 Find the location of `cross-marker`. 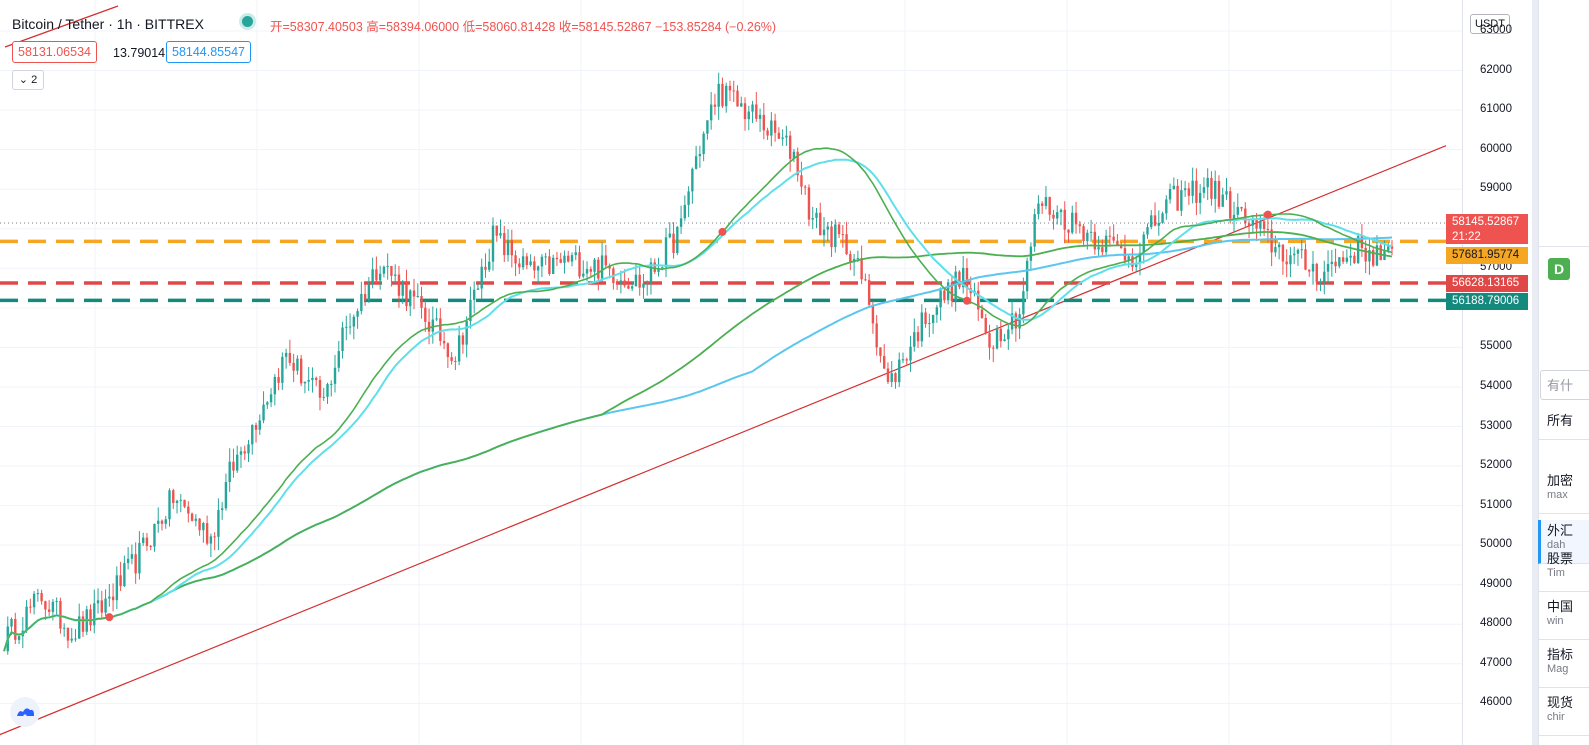

cross-marker is located at coordinates (109, 617).